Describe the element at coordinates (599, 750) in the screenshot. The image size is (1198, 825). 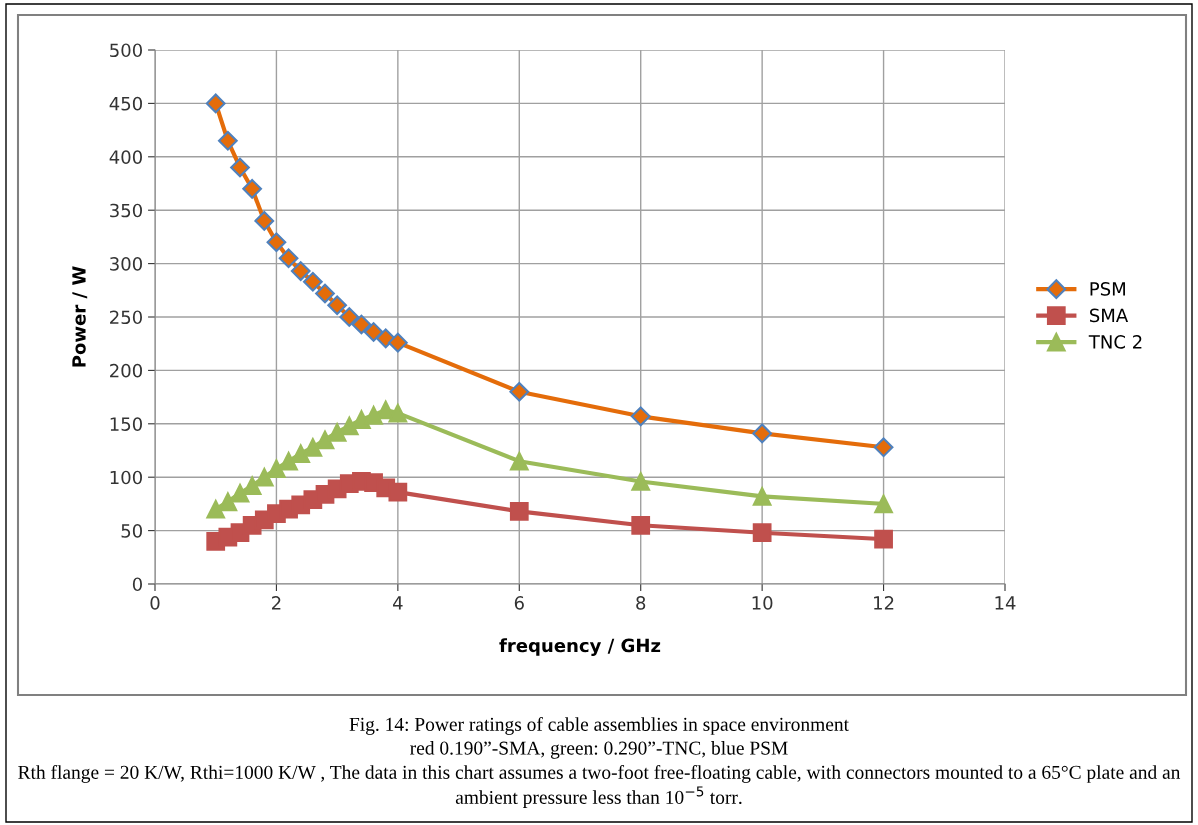
I see `text: red 0.190”-SMA, green: 0.290”-TNC, blue PSM` at that location.